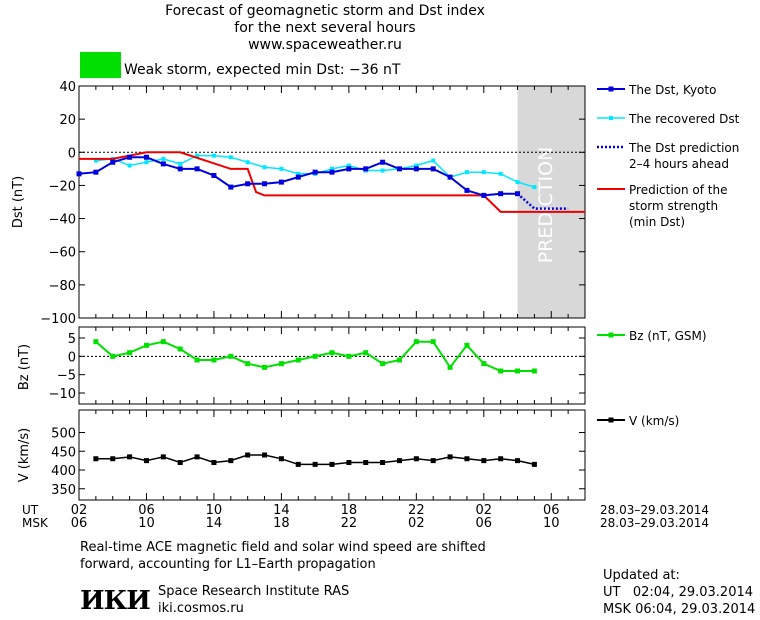  I want to click on legend-bz-marker, so click(611, 335).